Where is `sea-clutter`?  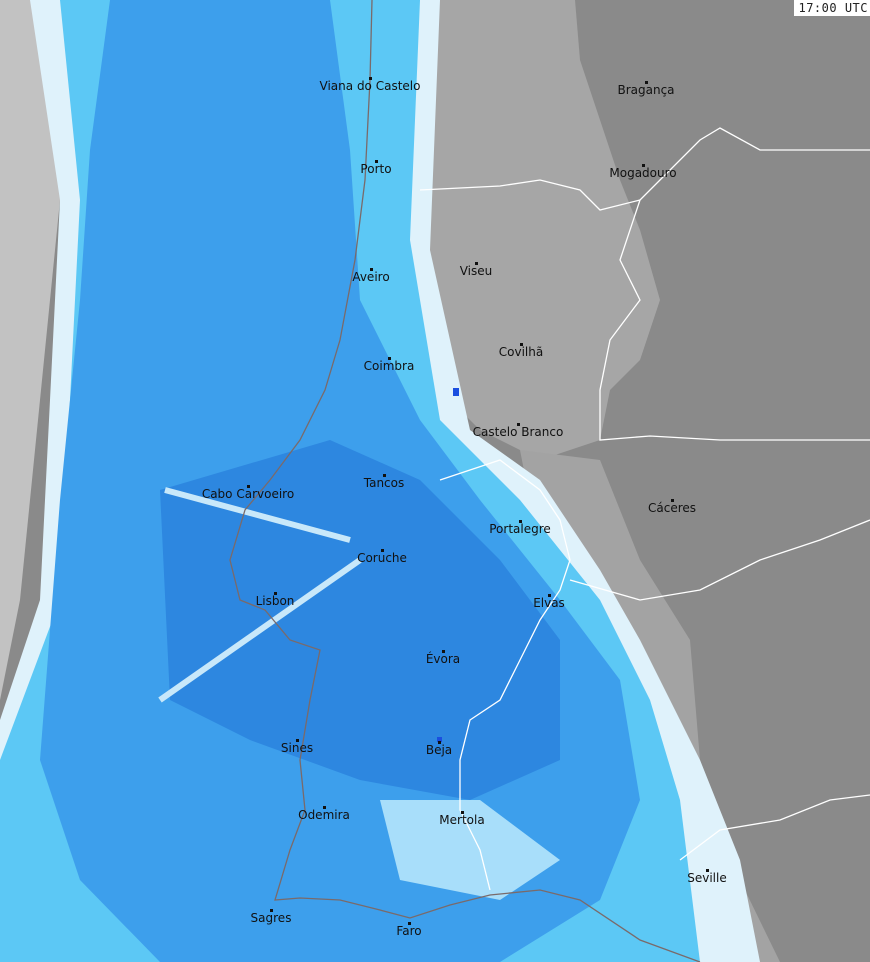 sea-clutter is located at coordinates (60, 350).